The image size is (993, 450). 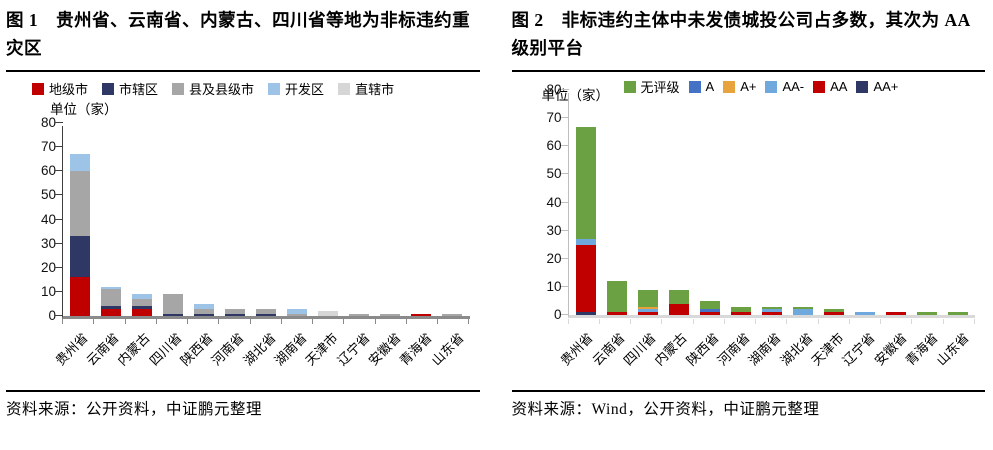 I want to click on bar-河南省, so click(x=740, y=310).